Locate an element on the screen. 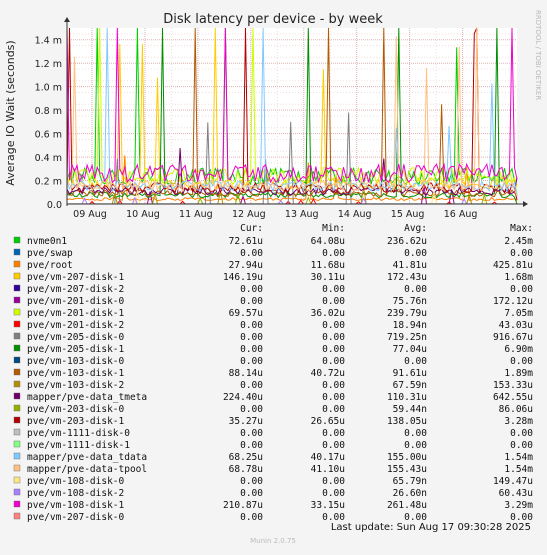 The height and width of the screenshot is (555, 547). legend-value-cur: 27.94u is located at coordinates (246, 265).